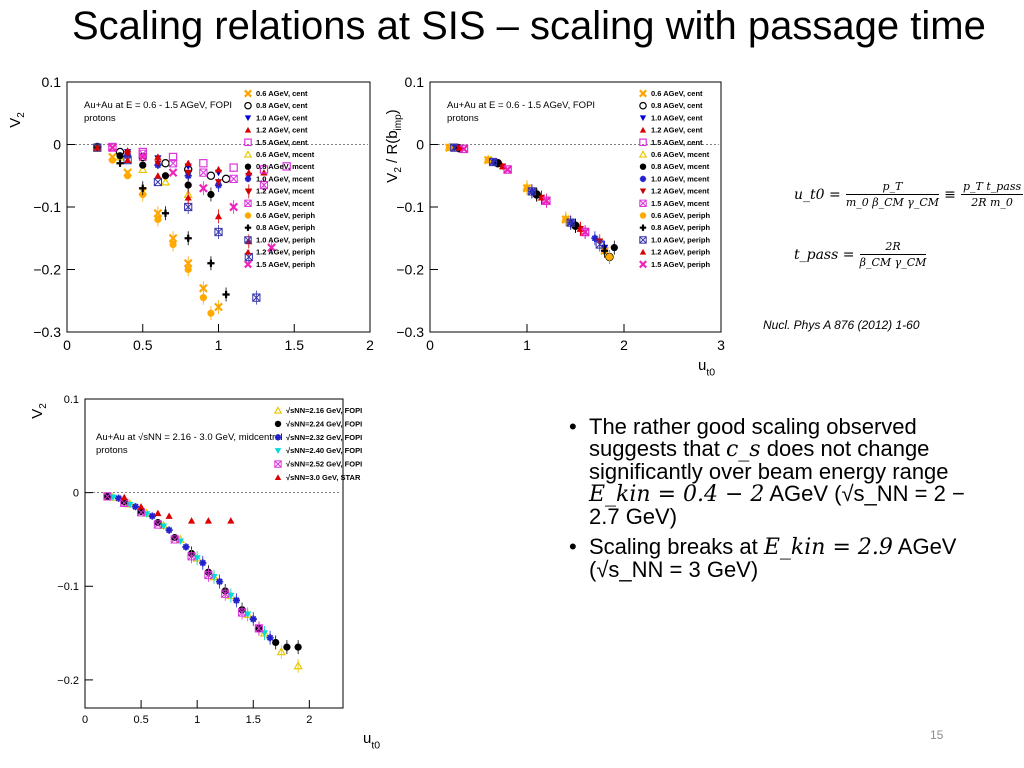  What do you see at coordinates (285, 239) in the screenshot?
I see `legend-label: 1.0 AGeV, periph` at bounding box center [285, 239].